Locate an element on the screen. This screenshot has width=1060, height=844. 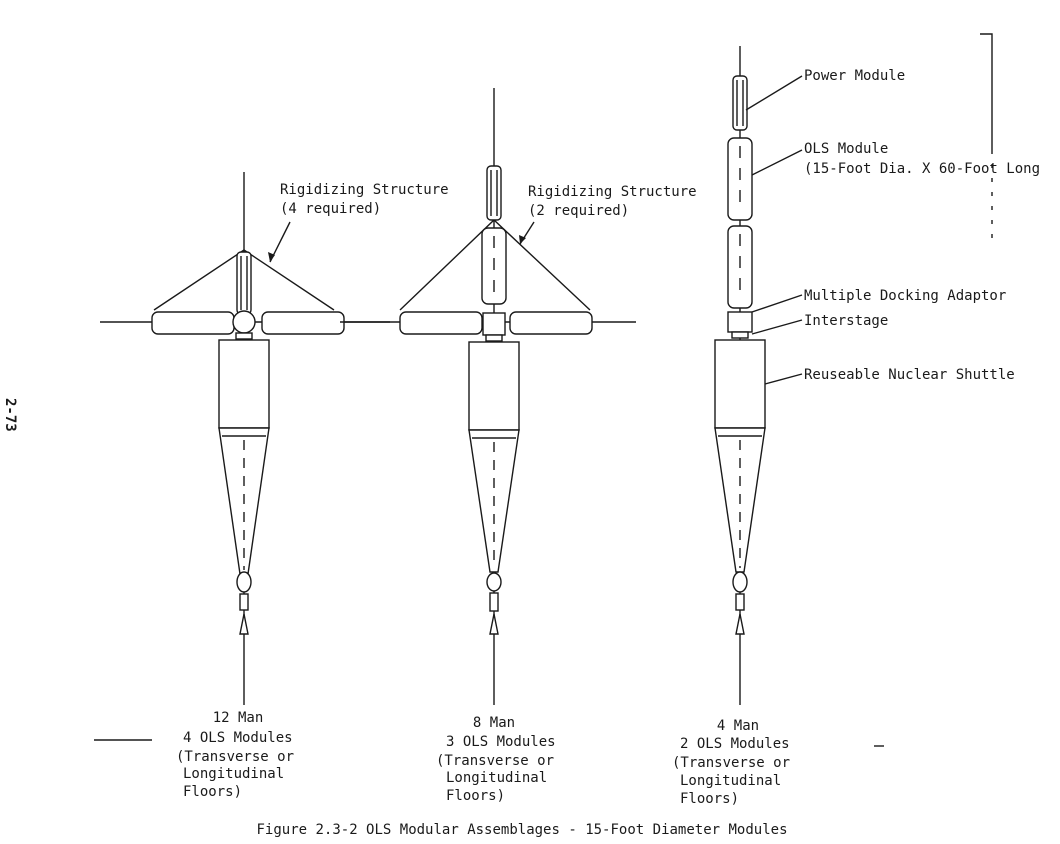
label-nuclear-shuttle: Reuseable Nuclear Shuttle is located at coordinates (909, 375).